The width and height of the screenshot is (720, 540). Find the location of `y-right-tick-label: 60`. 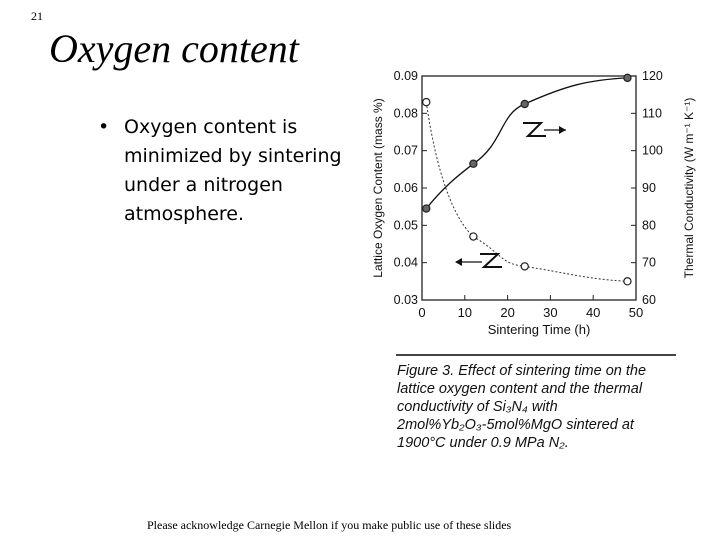

y-right-tick-label: 60 is located at coordinates (649, 300).